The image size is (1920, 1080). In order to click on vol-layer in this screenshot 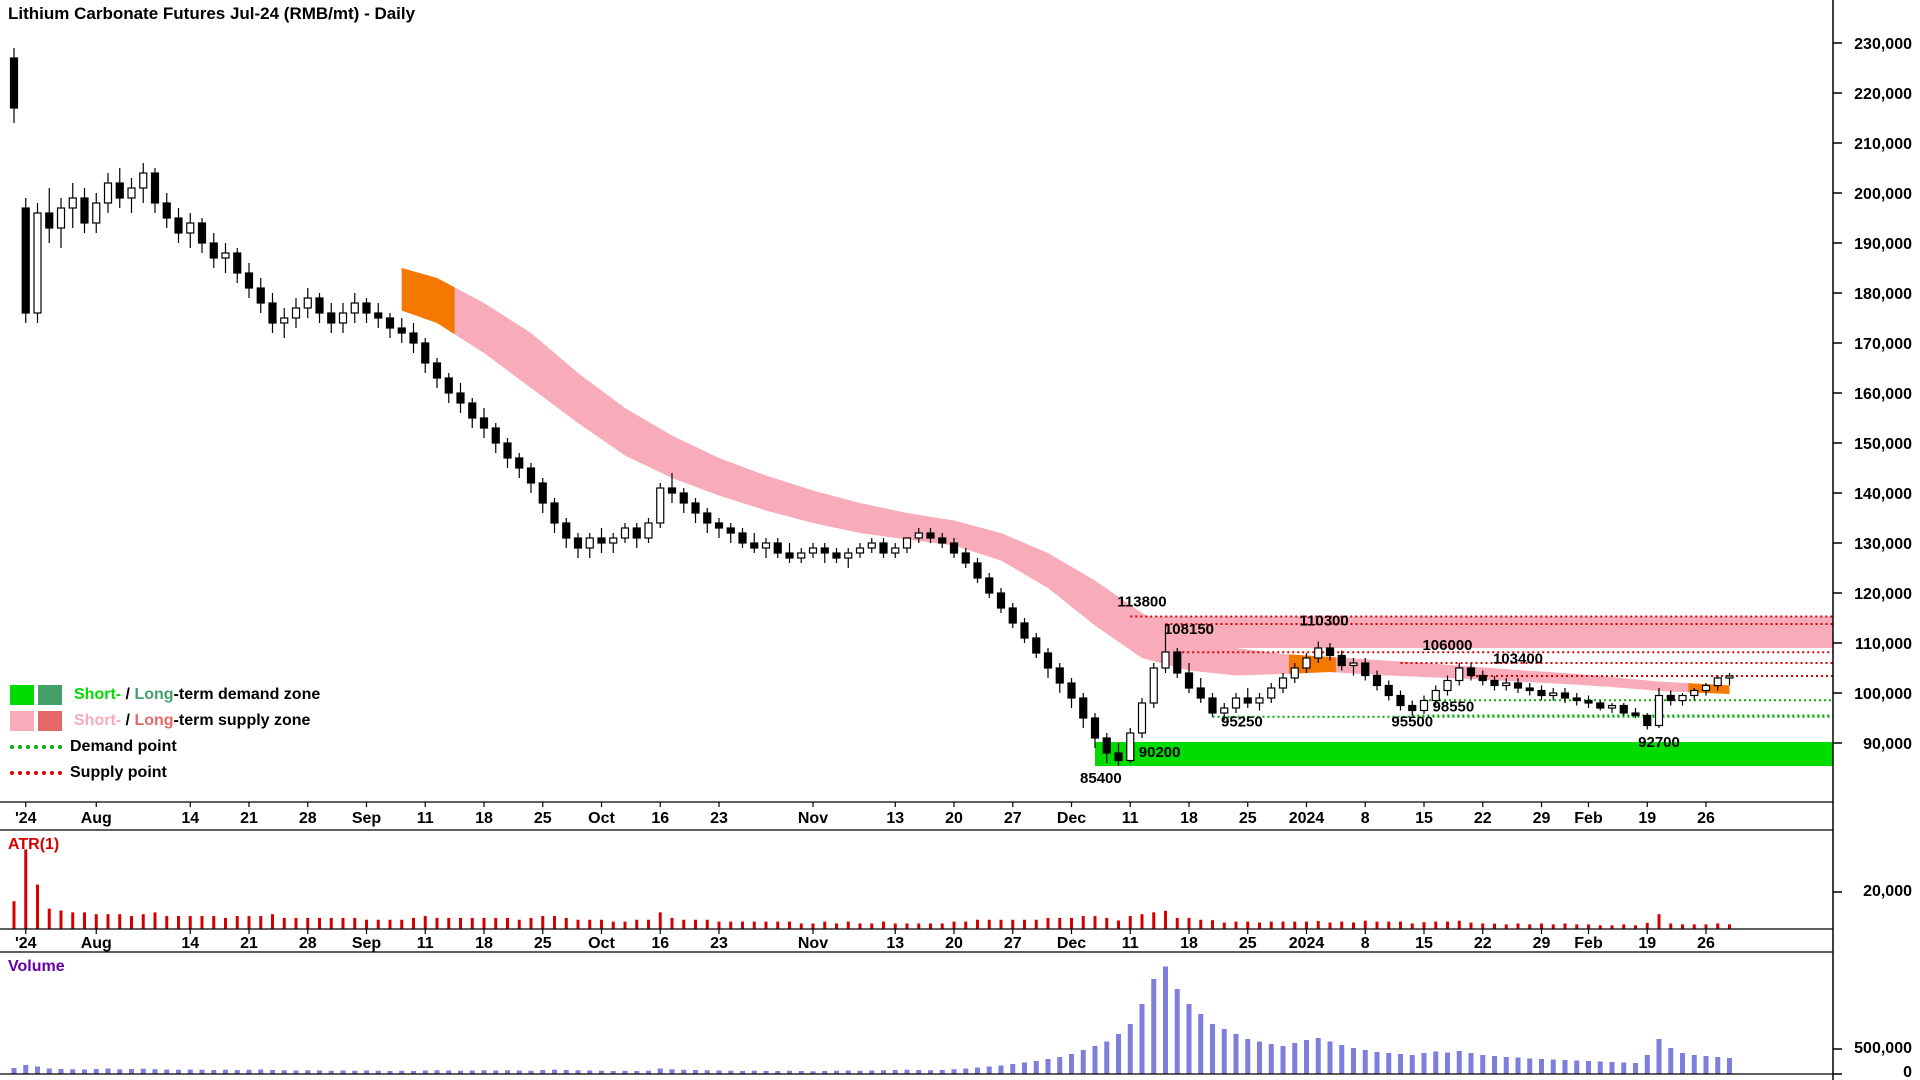, I will do `click(871, 1020)`.